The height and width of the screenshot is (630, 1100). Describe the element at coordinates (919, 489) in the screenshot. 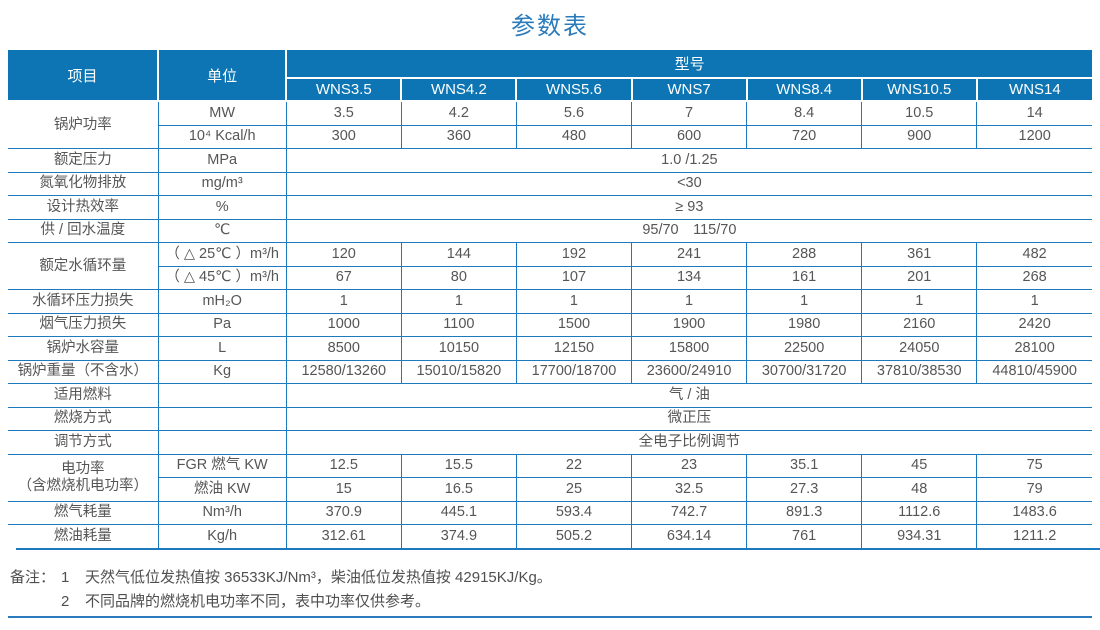

I see `value-cell: 48` at that location.